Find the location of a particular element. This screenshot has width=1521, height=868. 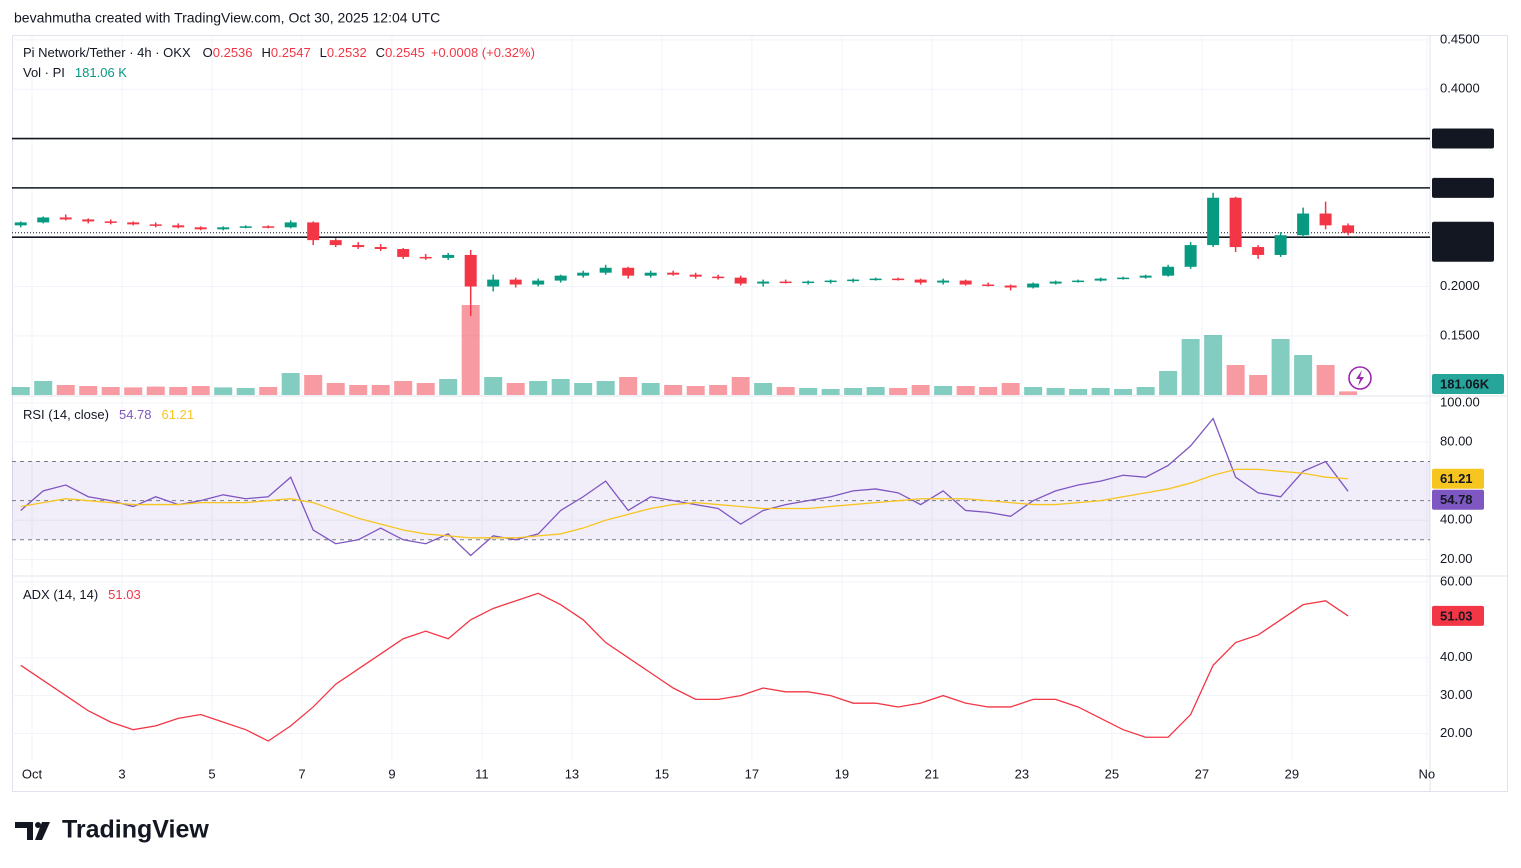

x-tick-label: 29 is located at coordinates (1292, 773).